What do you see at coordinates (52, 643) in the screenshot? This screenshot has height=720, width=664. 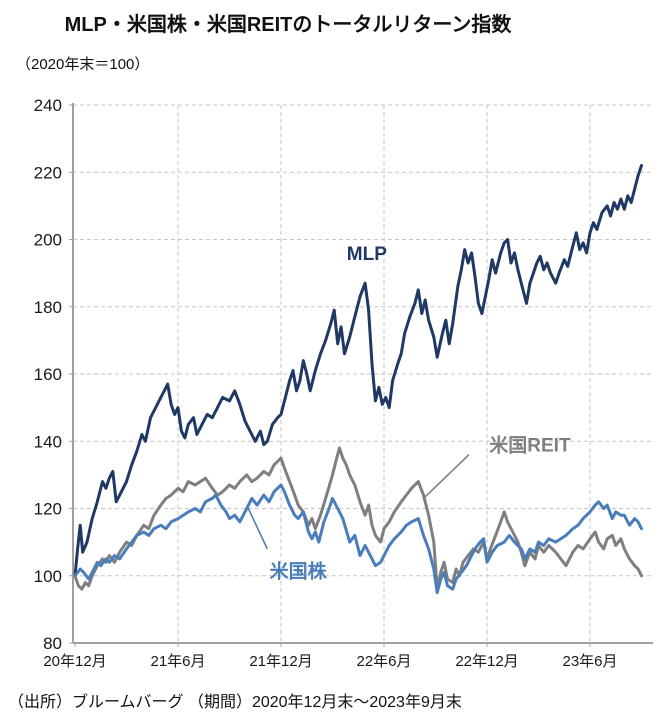 I see `y-tick-label: 80` at bounding box center [52, 643].